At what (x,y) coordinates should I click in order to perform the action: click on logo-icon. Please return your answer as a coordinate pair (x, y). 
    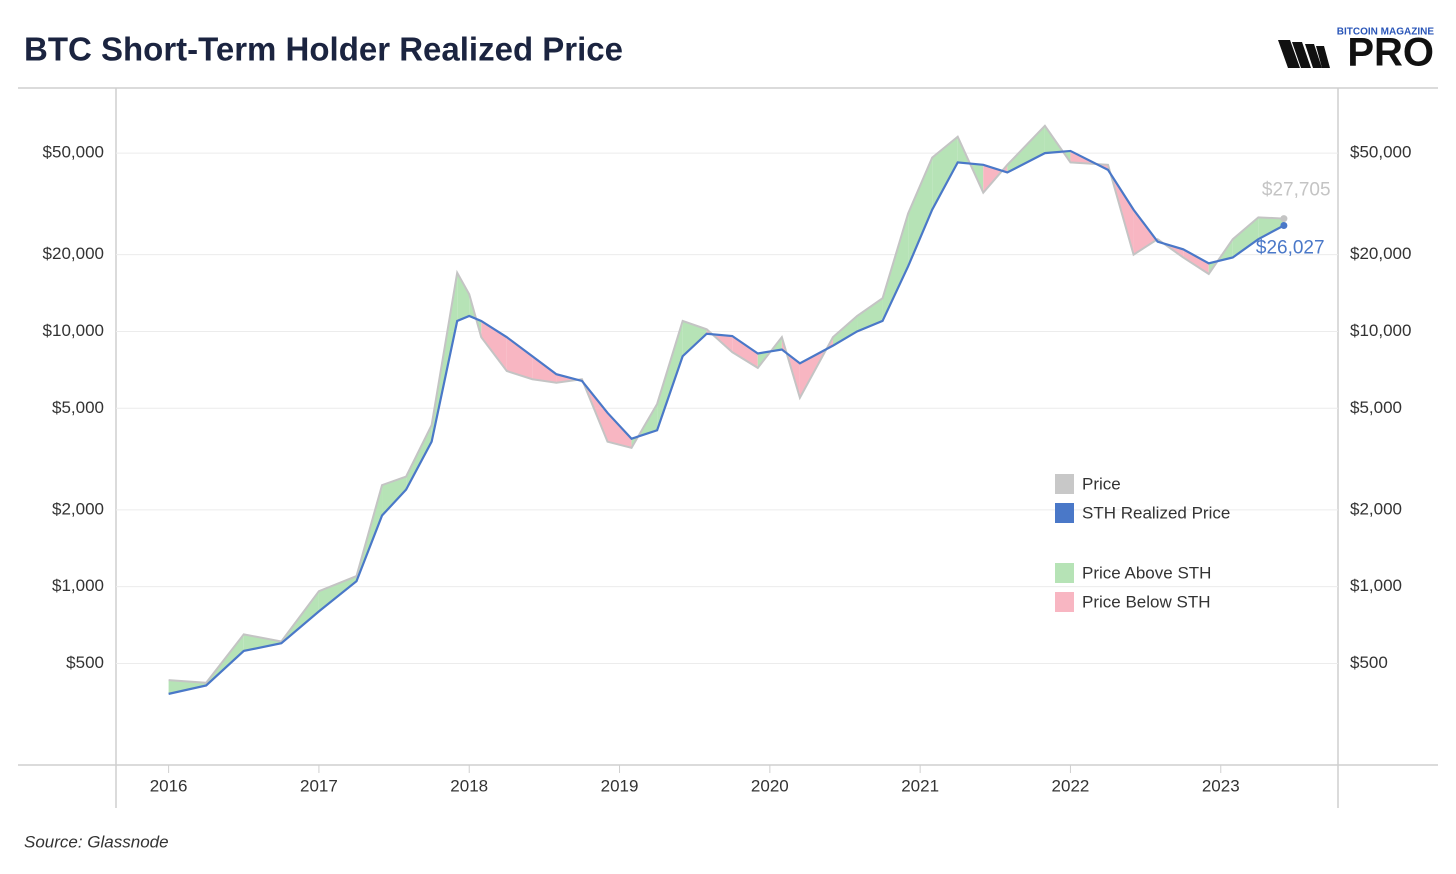
    Looking at the image, I should click on (1304, 54).